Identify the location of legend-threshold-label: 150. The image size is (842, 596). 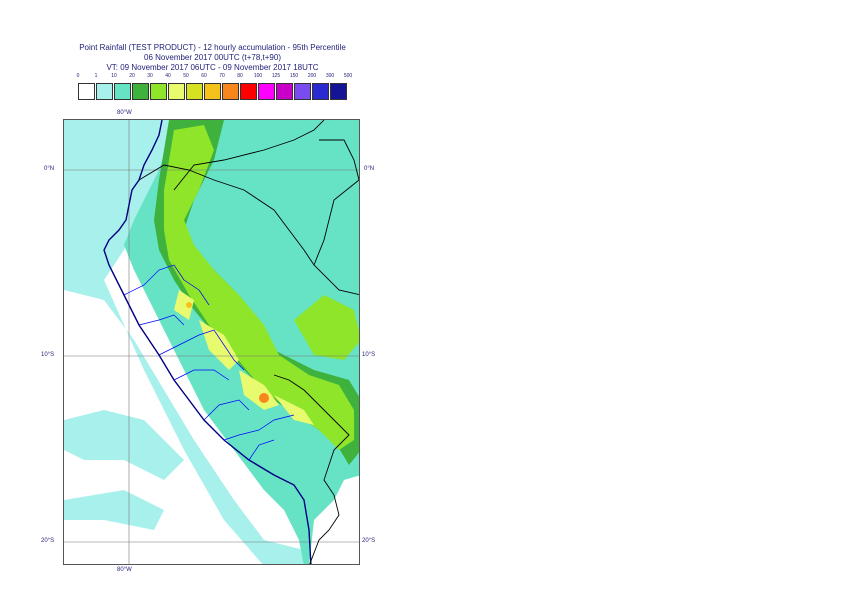
(294, 76).